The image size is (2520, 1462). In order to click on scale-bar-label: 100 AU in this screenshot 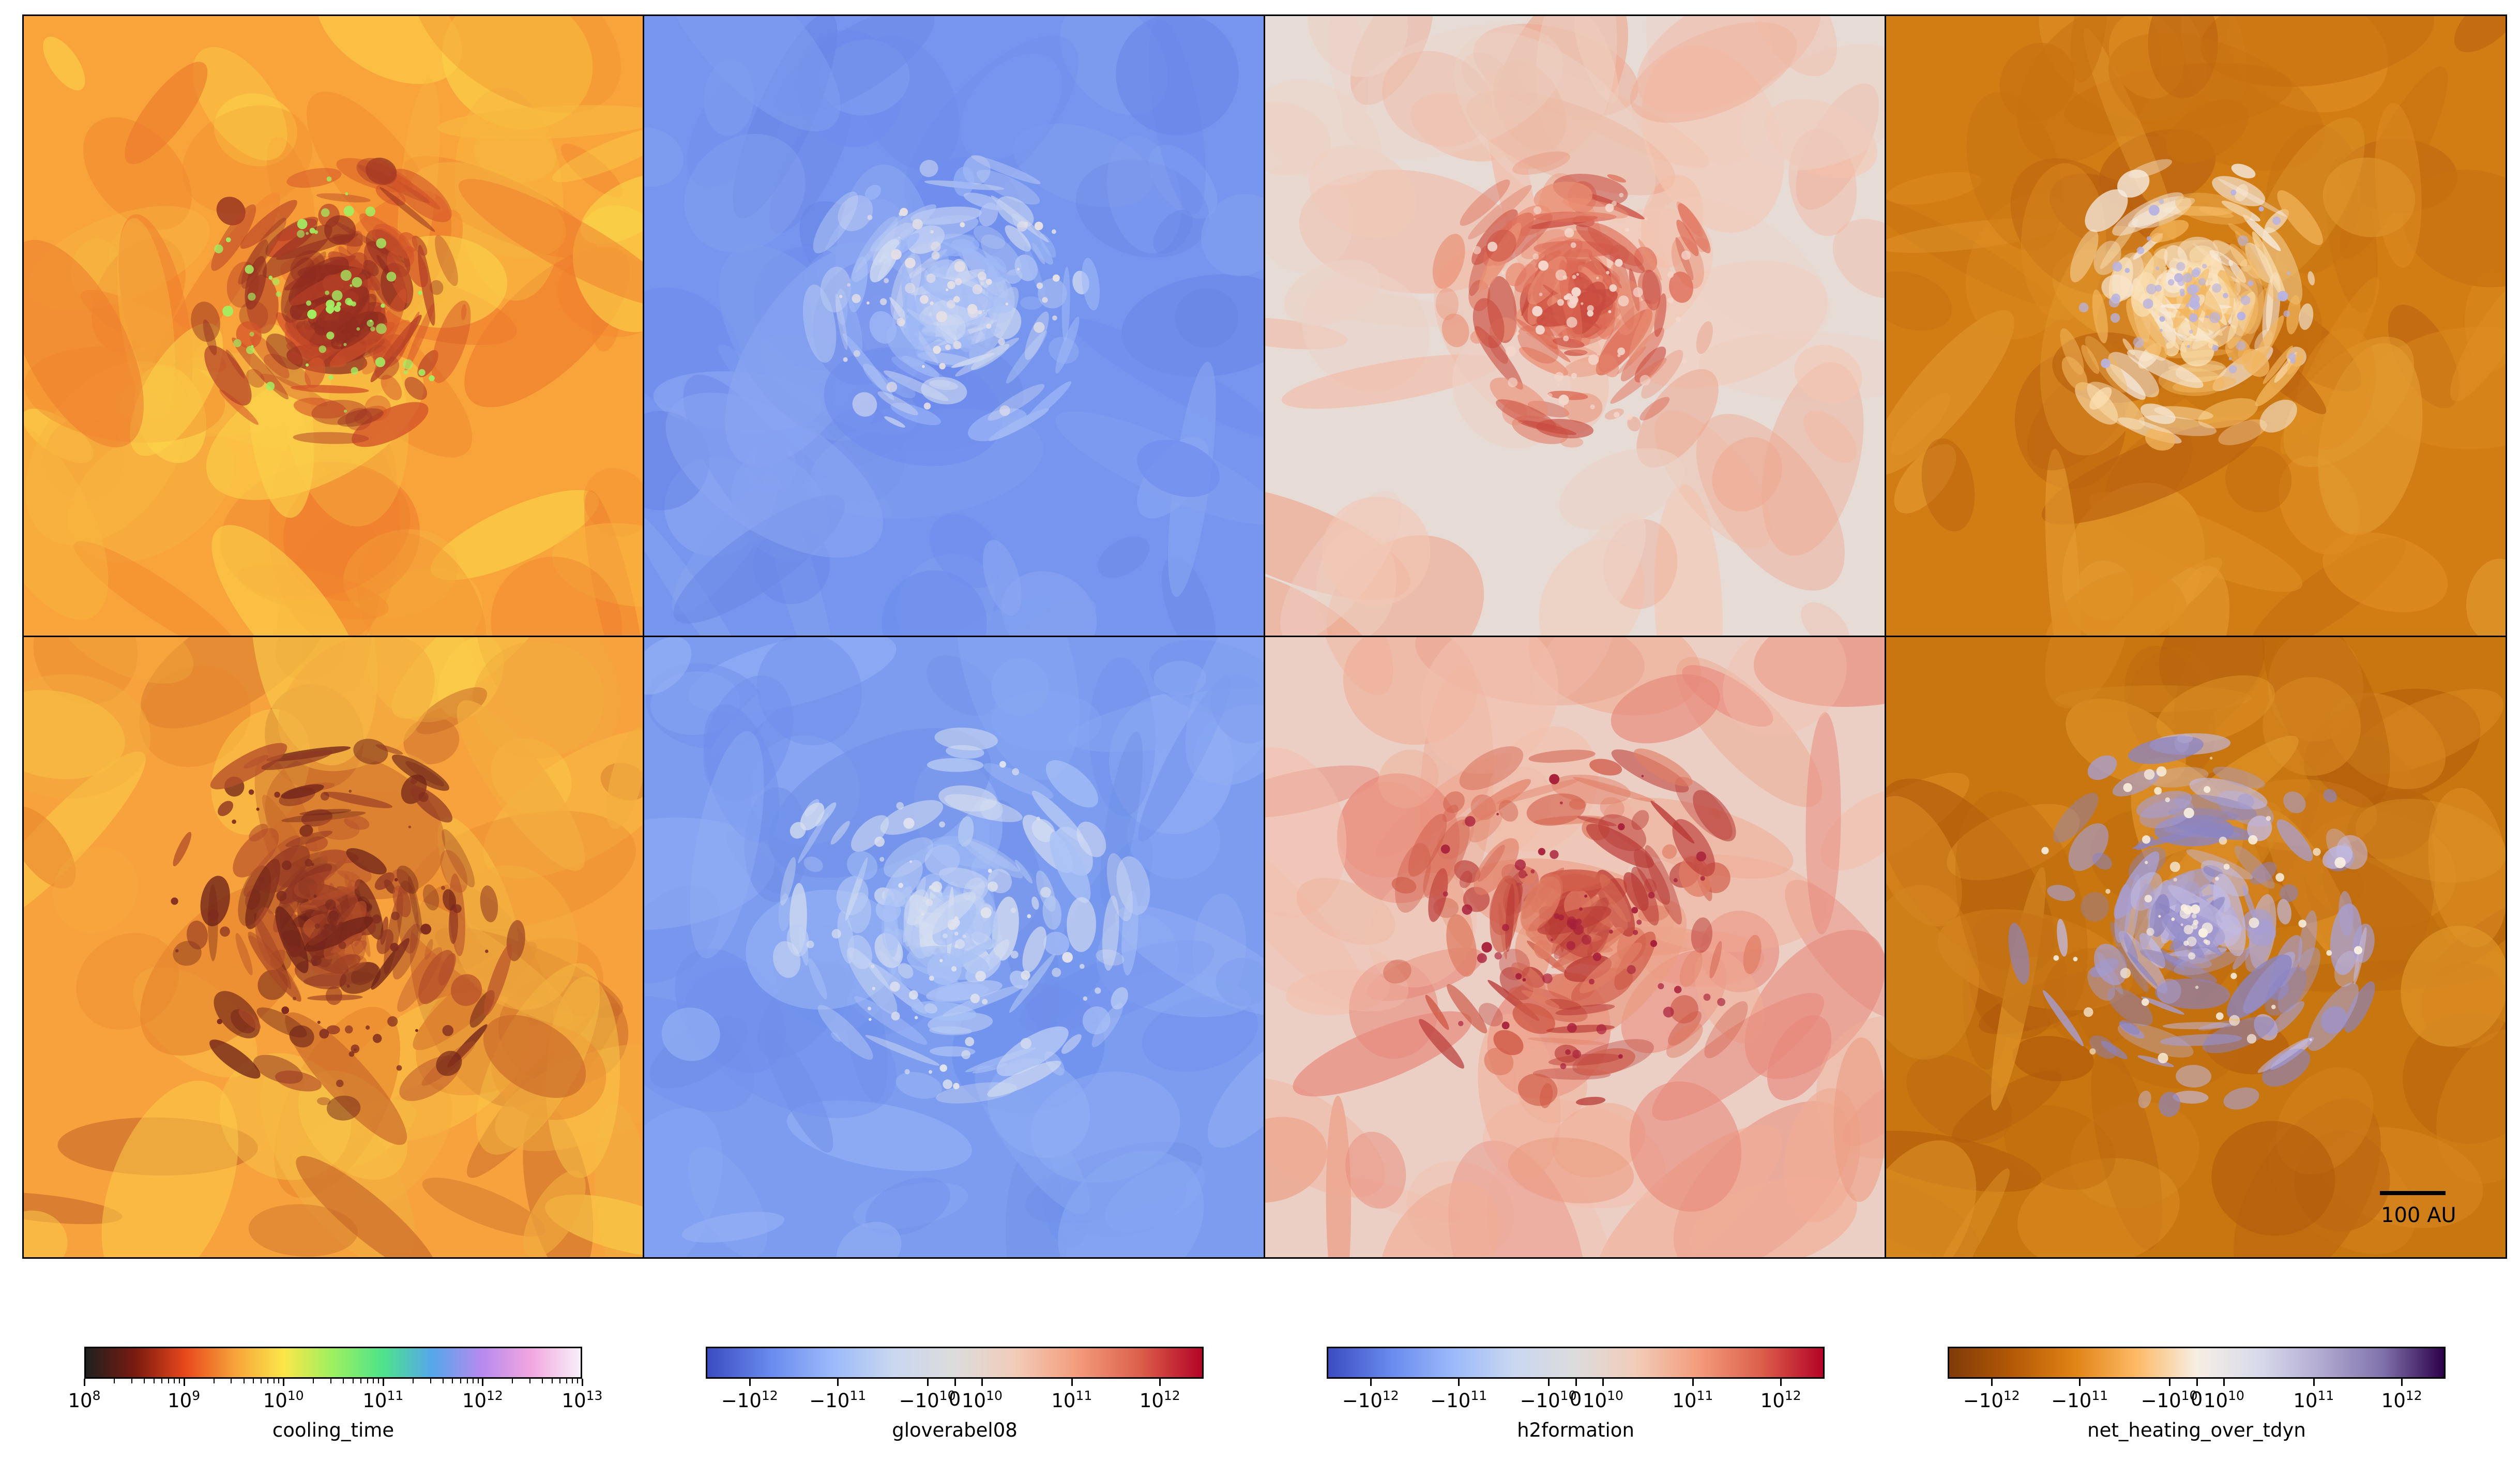, I will do `click(2418, 1215)`.